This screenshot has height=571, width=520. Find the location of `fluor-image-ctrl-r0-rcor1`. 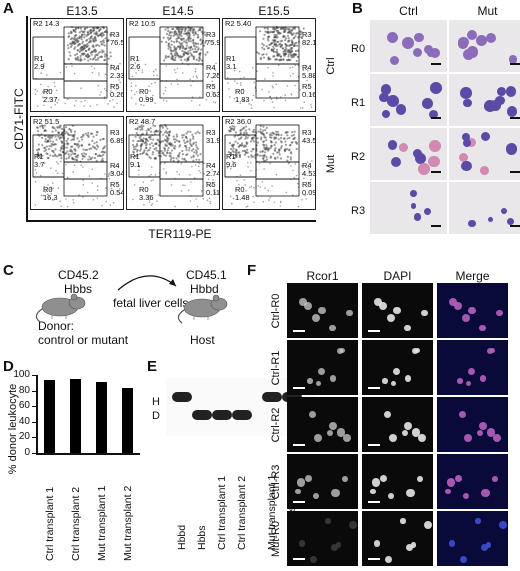

fluor-image-ctrl-r0-rcor1 is located at coordinates (322, 310).